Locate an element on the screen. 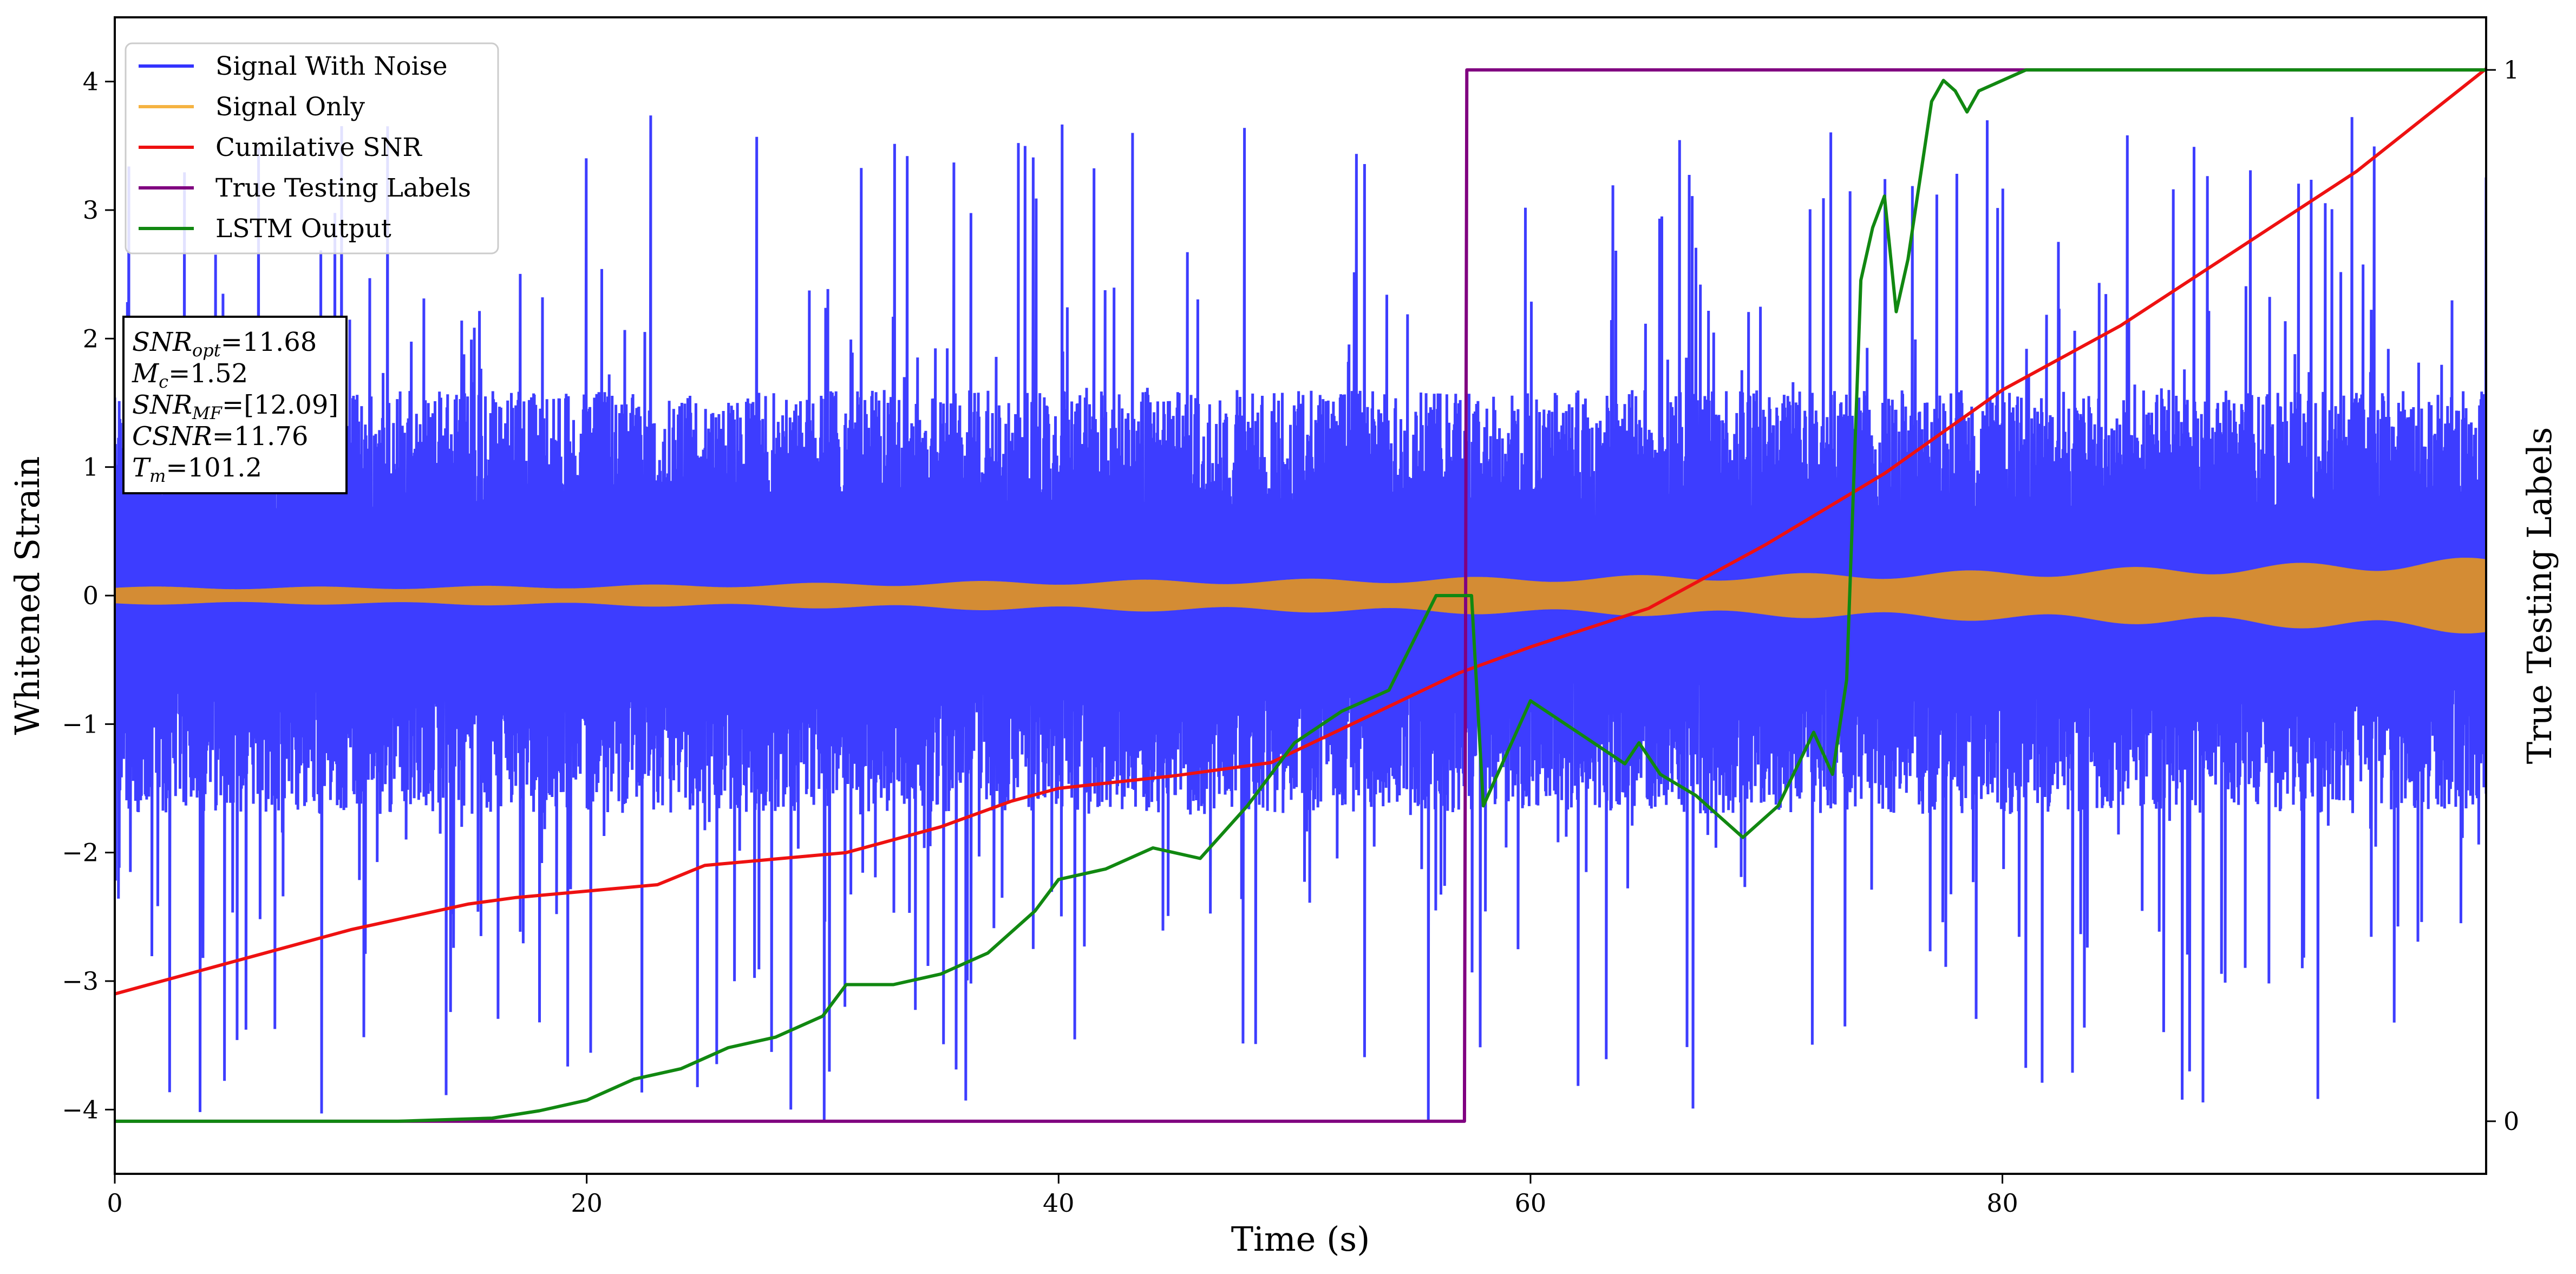 The image size is (2576, 1274). legend-box is located at coordinates (312, 148).